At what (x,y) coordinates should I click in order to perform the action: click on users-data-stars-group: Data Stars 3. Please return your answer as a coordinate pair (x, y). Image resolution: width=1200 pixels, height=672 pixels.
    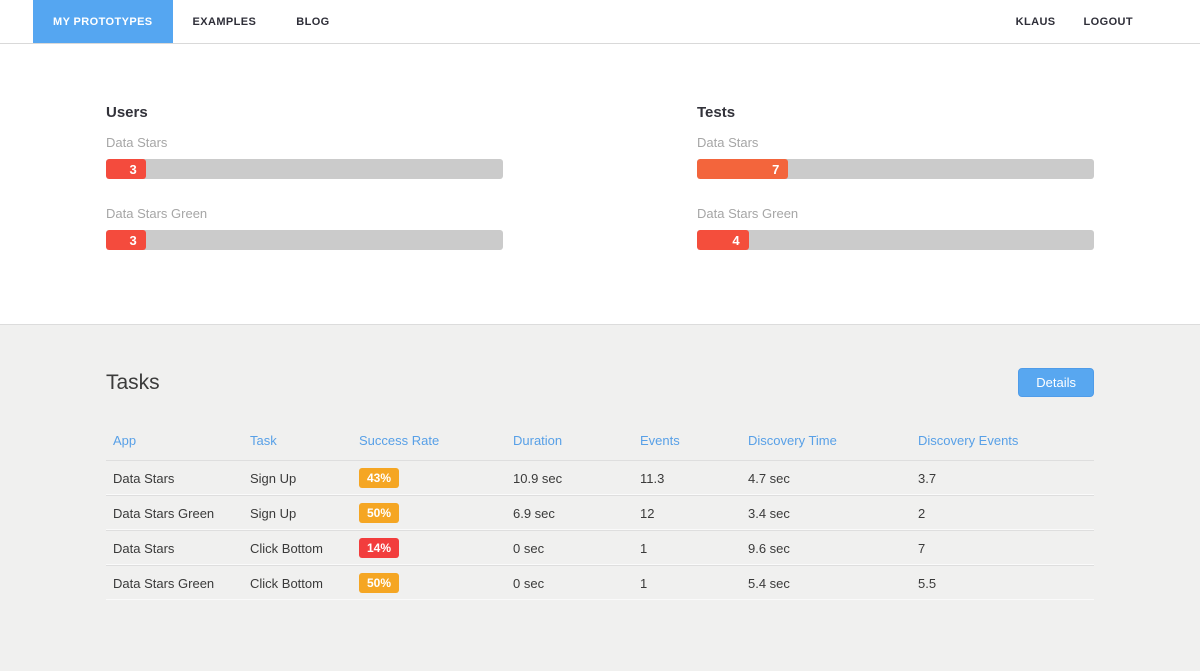
    Looking at the image, I should click on (304, 157).